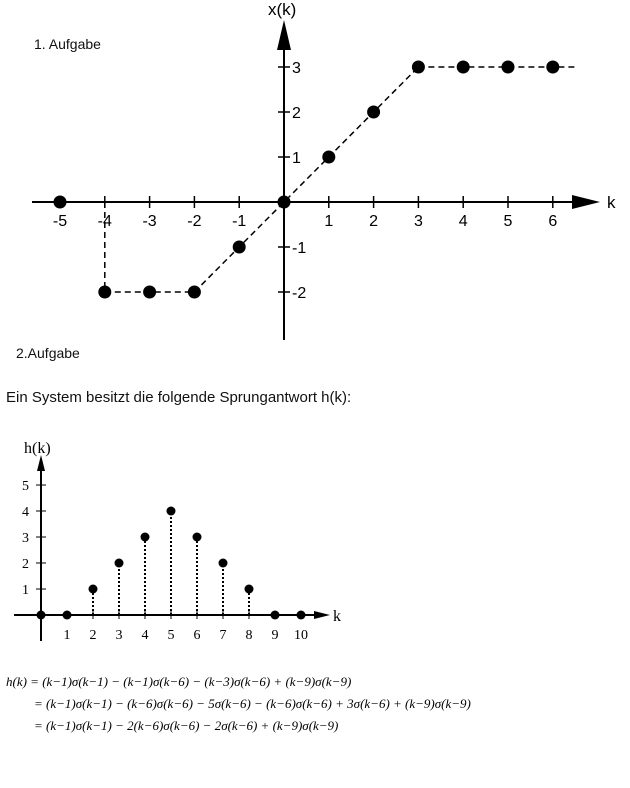 The height and width of the screenshot is (788, 630). What do you see at coordinates (275, 635) in the screenshot?
I see `x-tick-label: 9` at bounding box center [275, 635].